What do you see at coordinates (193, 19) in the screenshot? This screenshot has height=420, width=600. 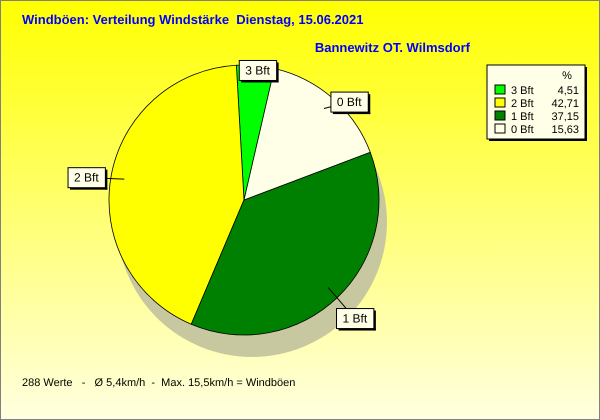 I see `chart-title: Windböen: Verteilung Windstärke Dienstag, 15.06.2021` at bounding box center [193, 19].